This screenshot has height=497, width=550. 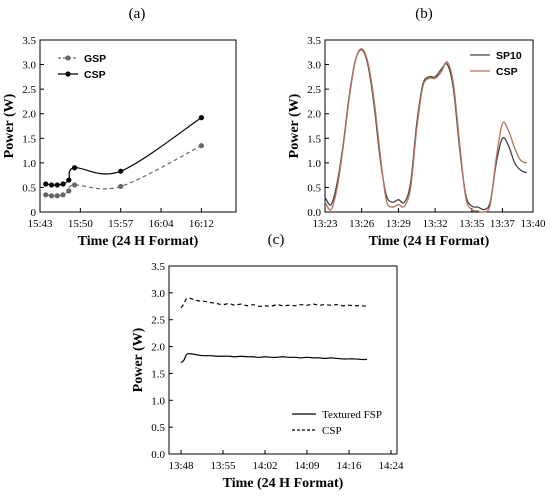 What do you see at coordinates (503, 224) in the screenshot?
I see `x-tick-label: 13:37` at bounding box center [503, 224].